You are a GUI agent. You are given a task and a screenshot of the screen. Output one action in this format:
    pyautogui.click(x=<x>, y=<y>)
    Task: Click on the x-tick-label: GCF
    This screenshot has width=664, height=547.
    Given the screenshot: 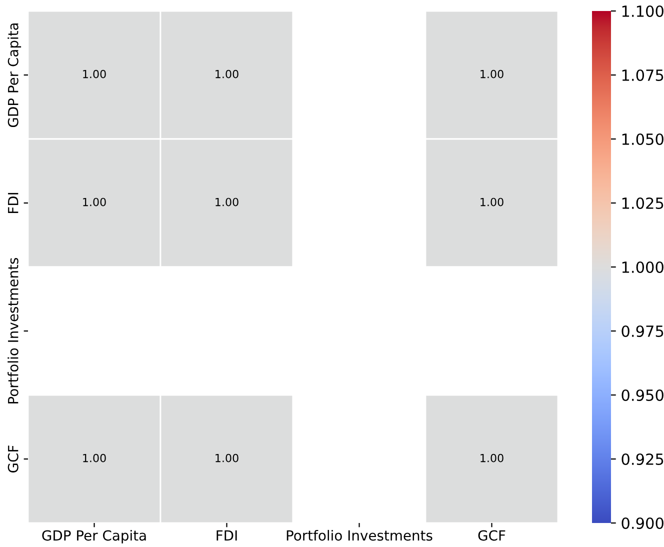 What is the action you would take?
    pyautogui.click(x=492, y=535)
    